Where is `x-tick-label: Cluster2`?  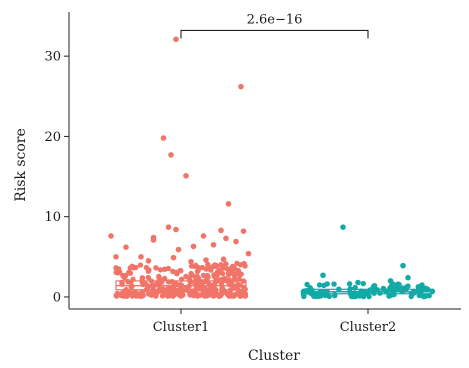 x-tick-label: Cluster2 is located at coordinates (368, 327).